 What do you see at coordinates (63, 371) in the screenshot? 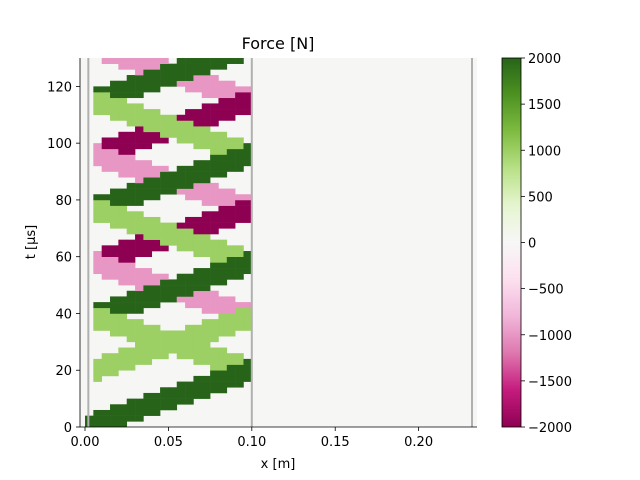
I see `y-tick-label: 20` at bounding box center [63, 371].